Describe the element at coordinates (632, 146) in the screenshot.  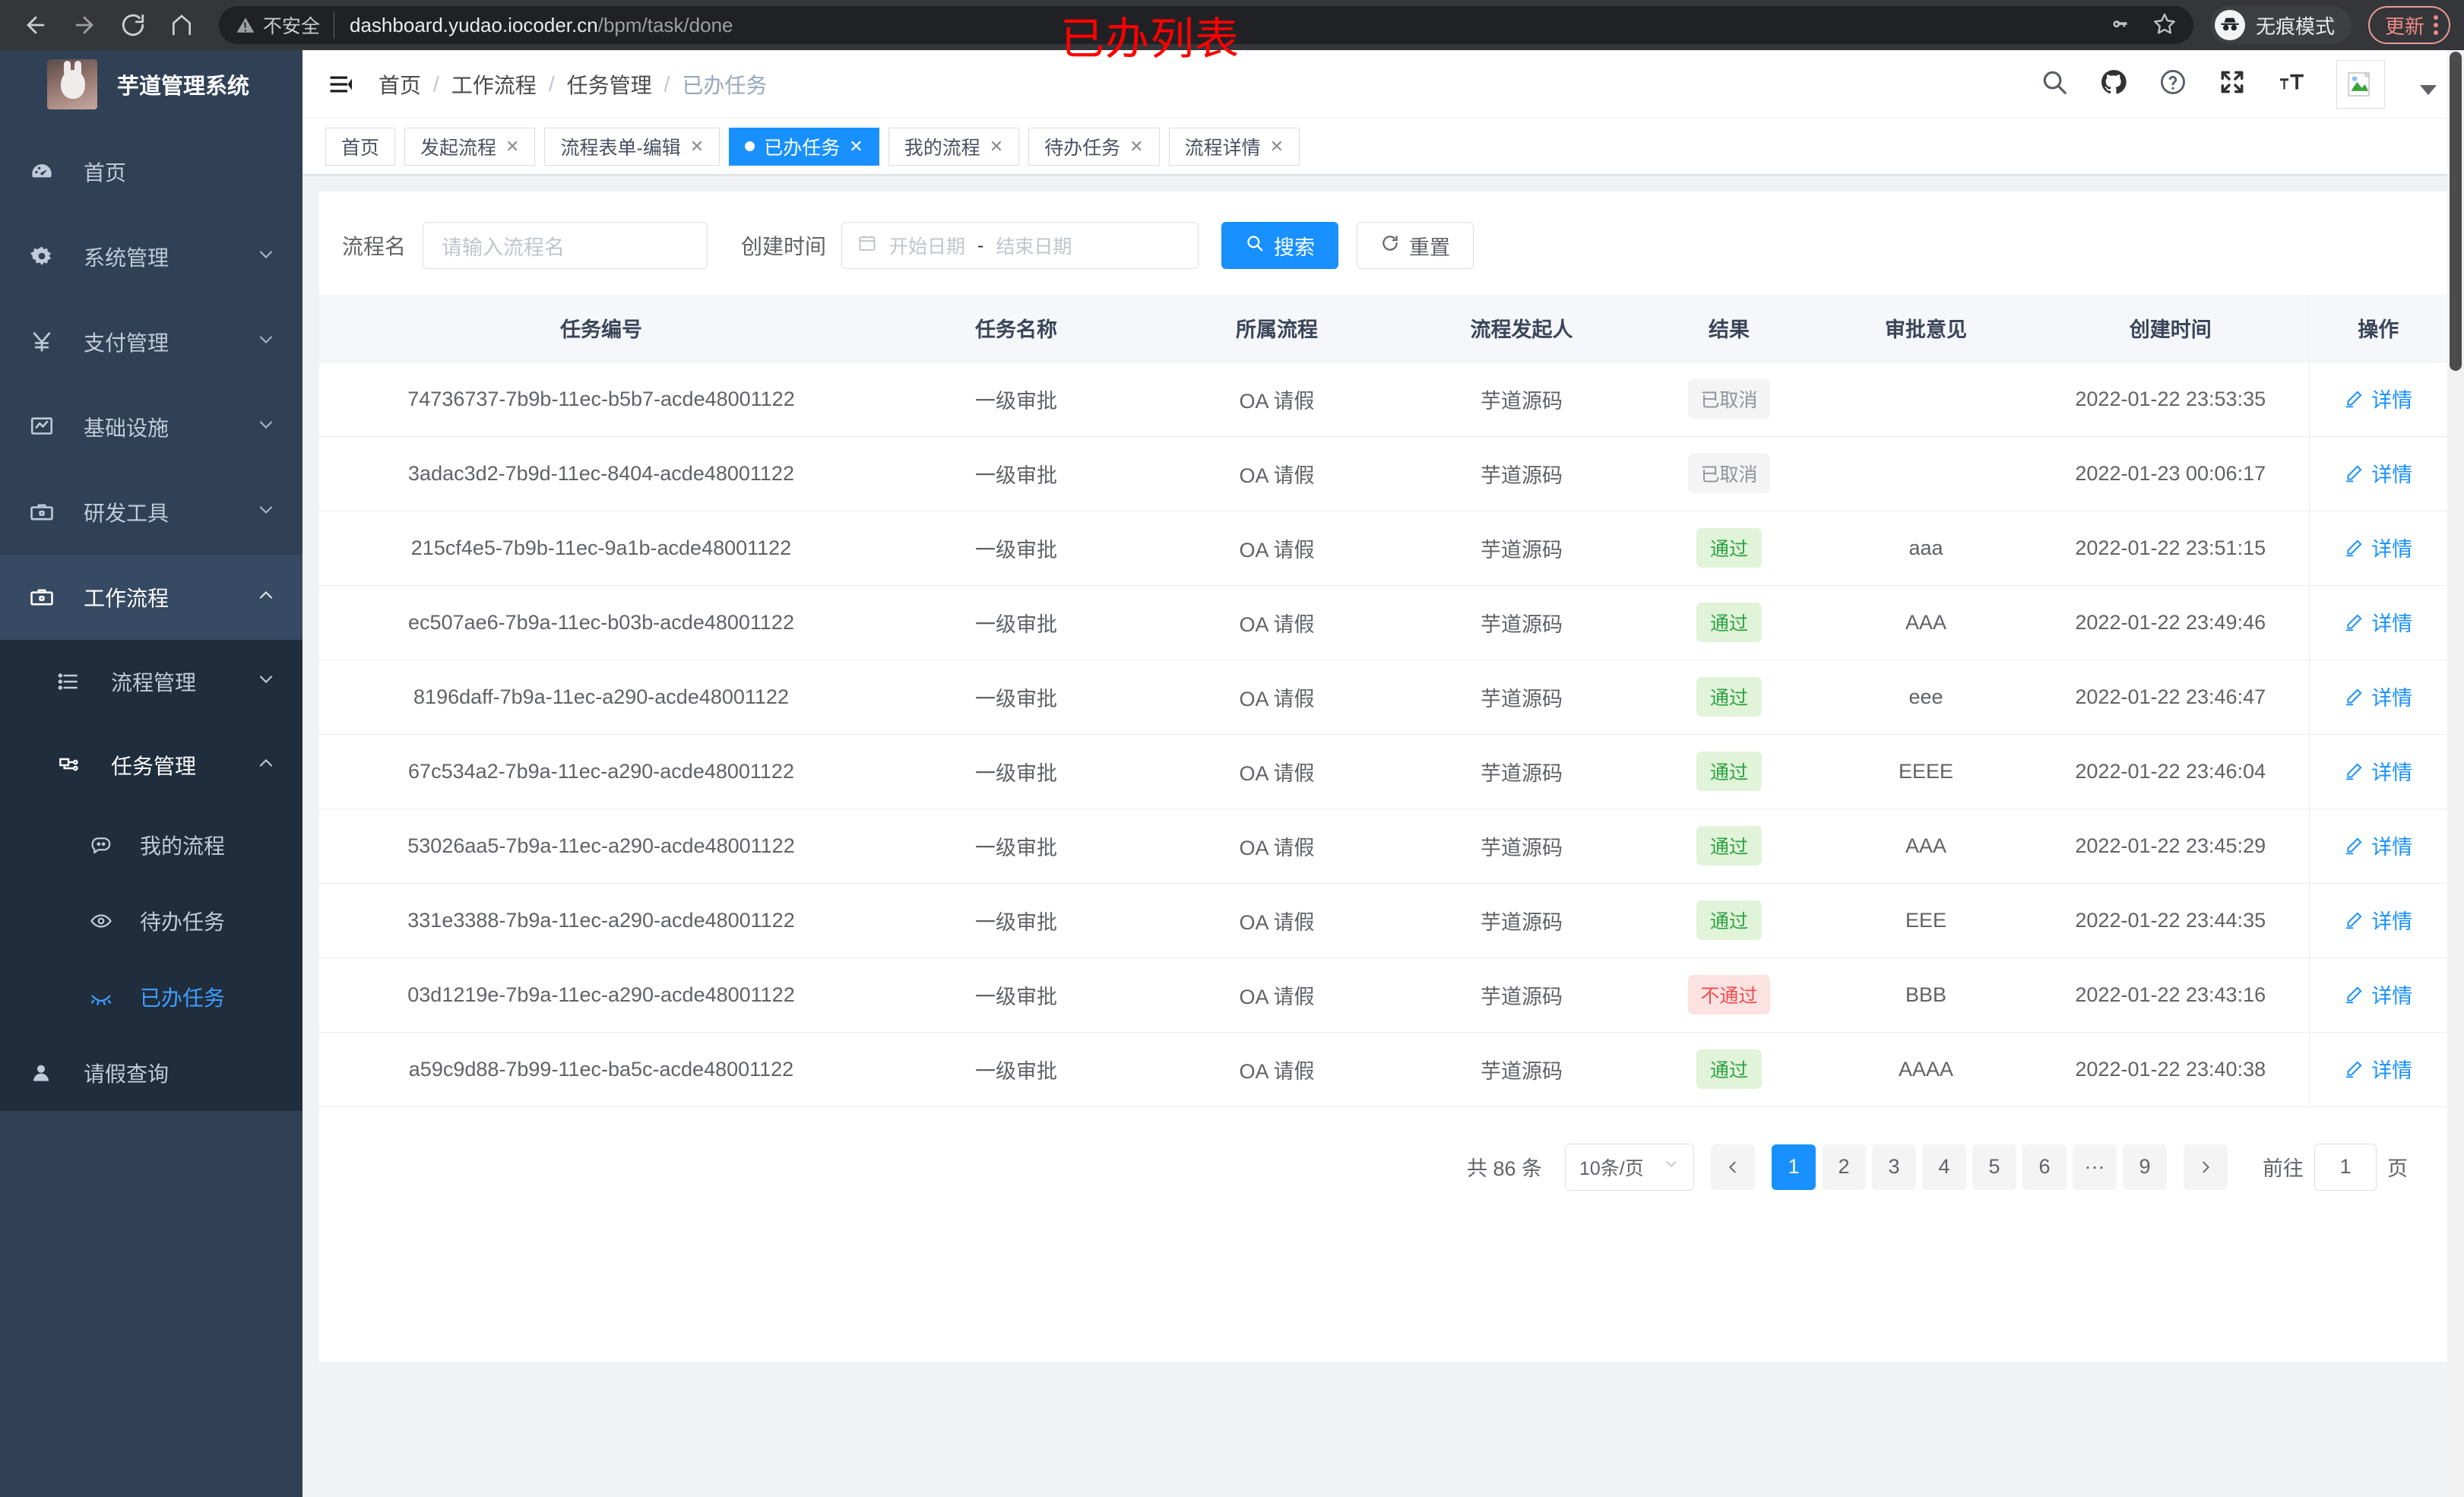
I see `tab-process-form-edit: 流程表单-编辑 ✕` at that location.